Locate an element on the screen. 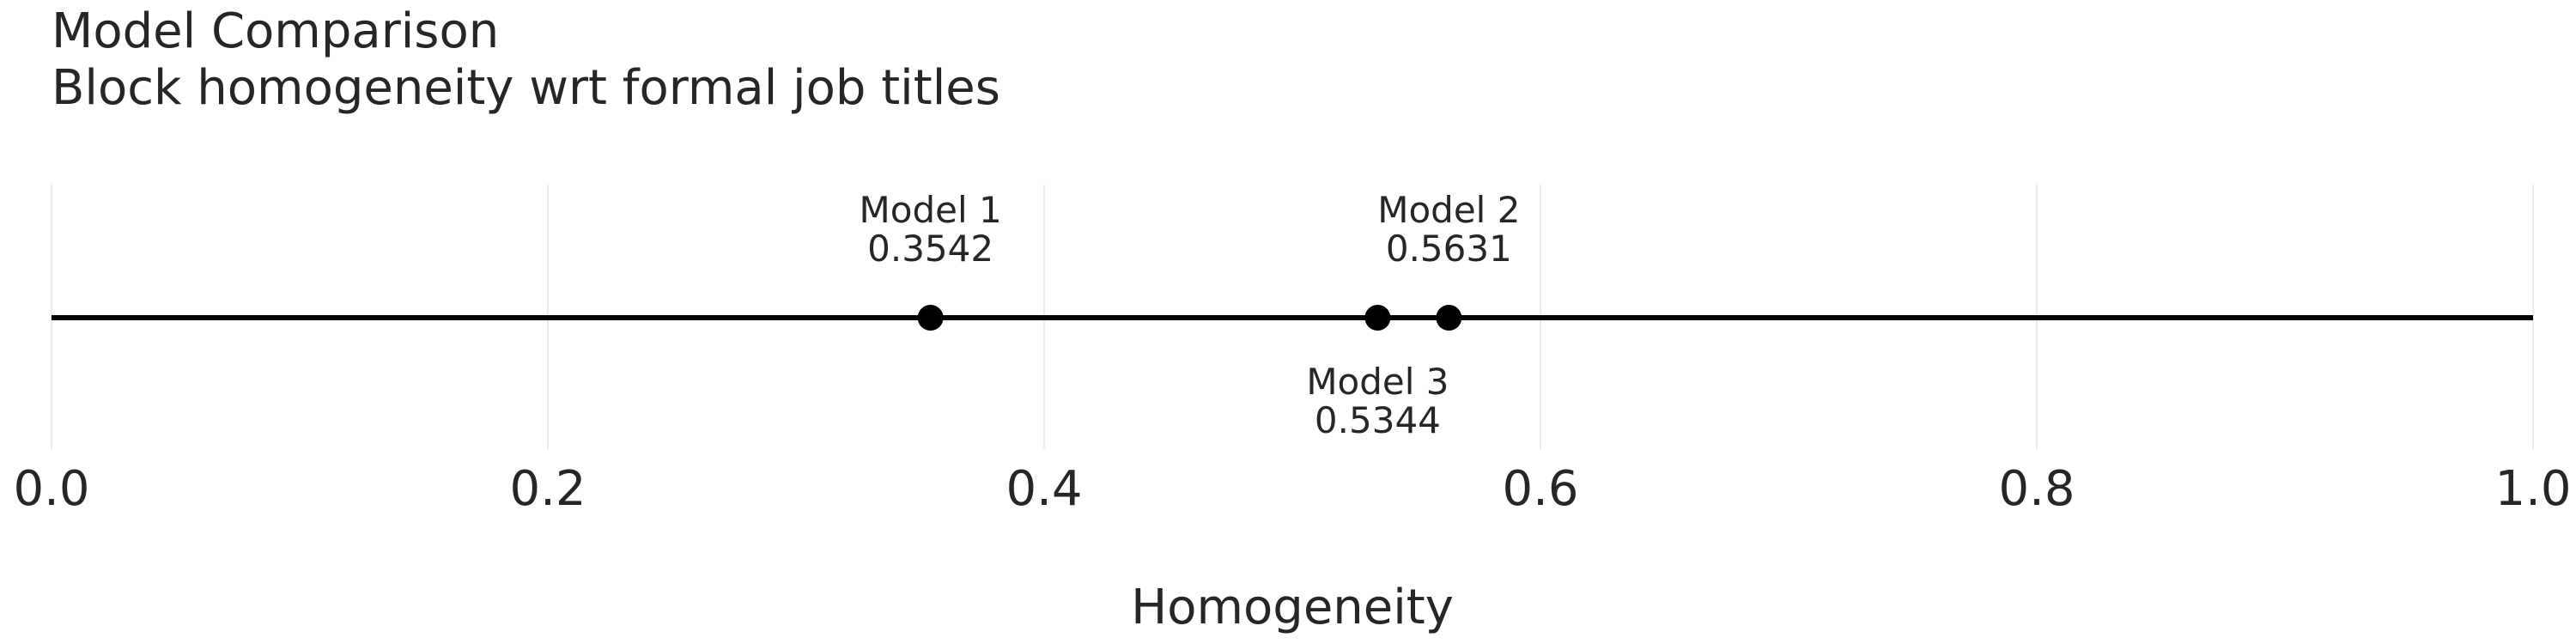 The image size is (2576, 644). data-label-name-2: Model 2 is located at coordinates (1448, 210).